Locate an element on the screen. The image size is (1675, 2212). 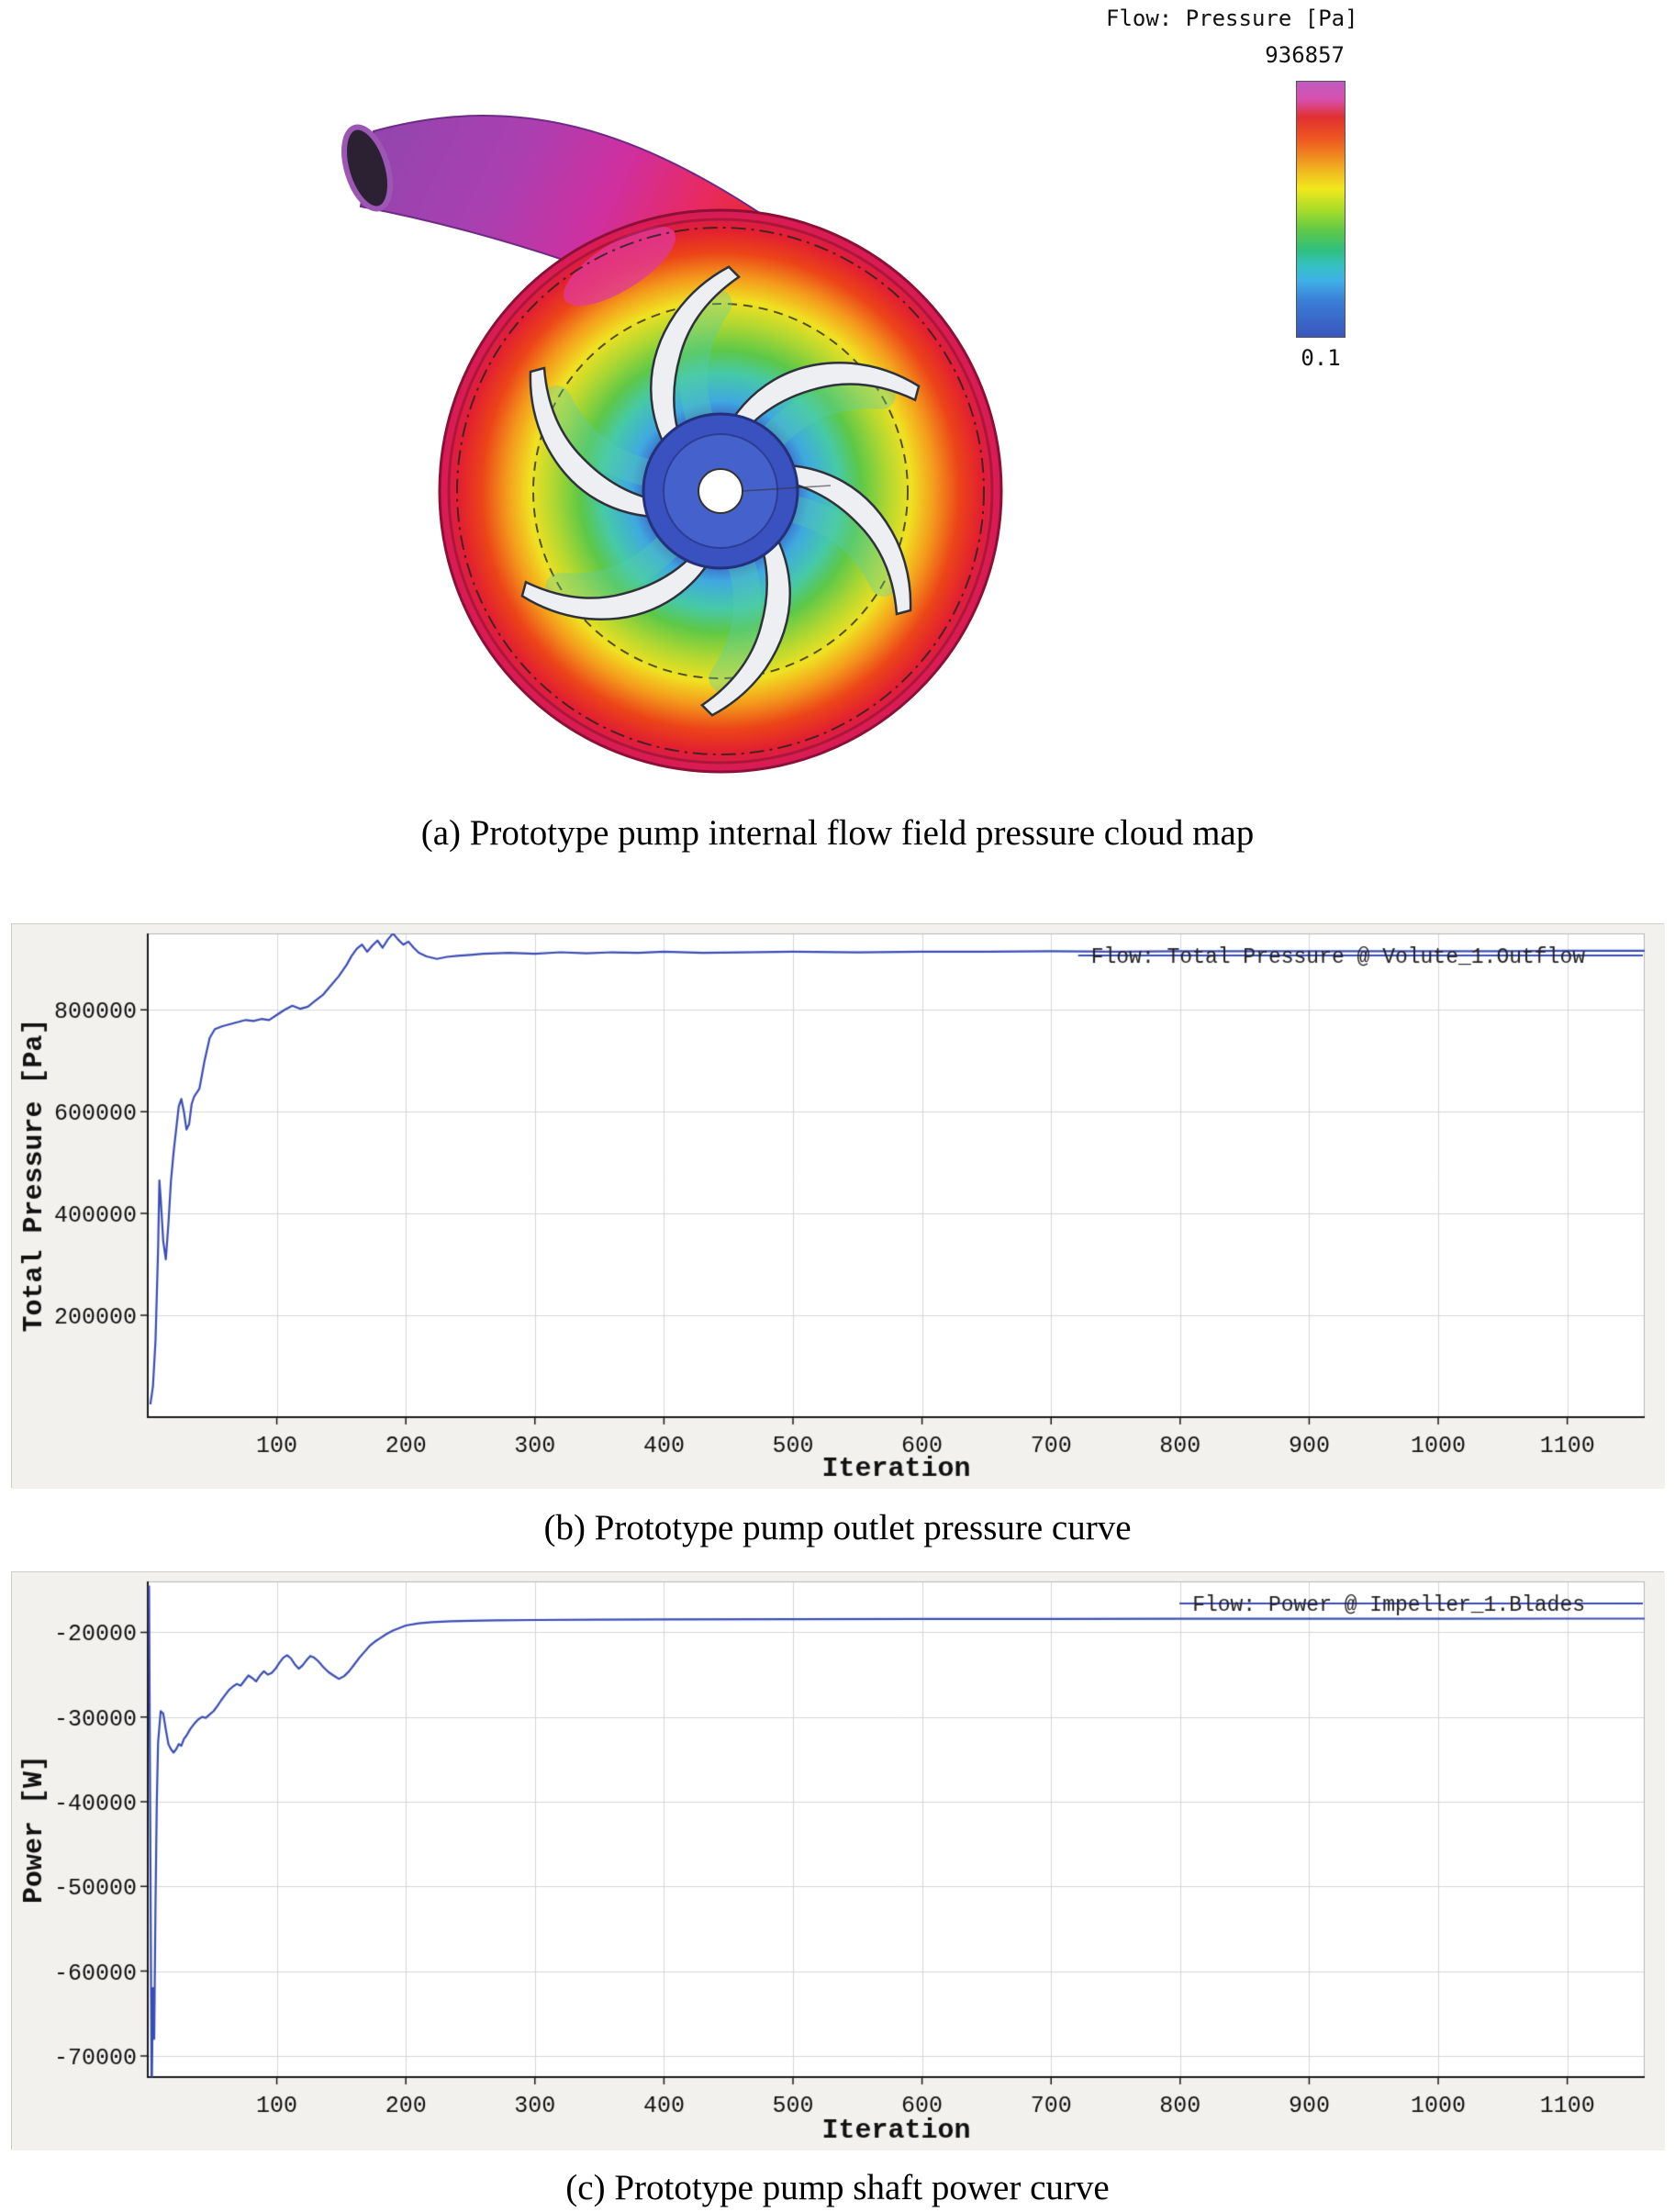
caption-b: (b) Prototype pump outlet pressure curve is located at coordinates (837, 1527).